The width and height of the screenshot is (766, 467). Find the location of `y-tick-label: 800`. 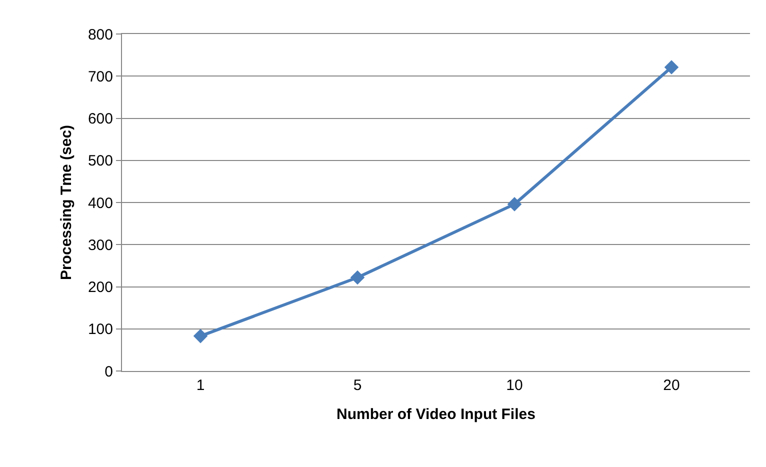

y-tick-label: 800 is located at coordinates (100, 35).